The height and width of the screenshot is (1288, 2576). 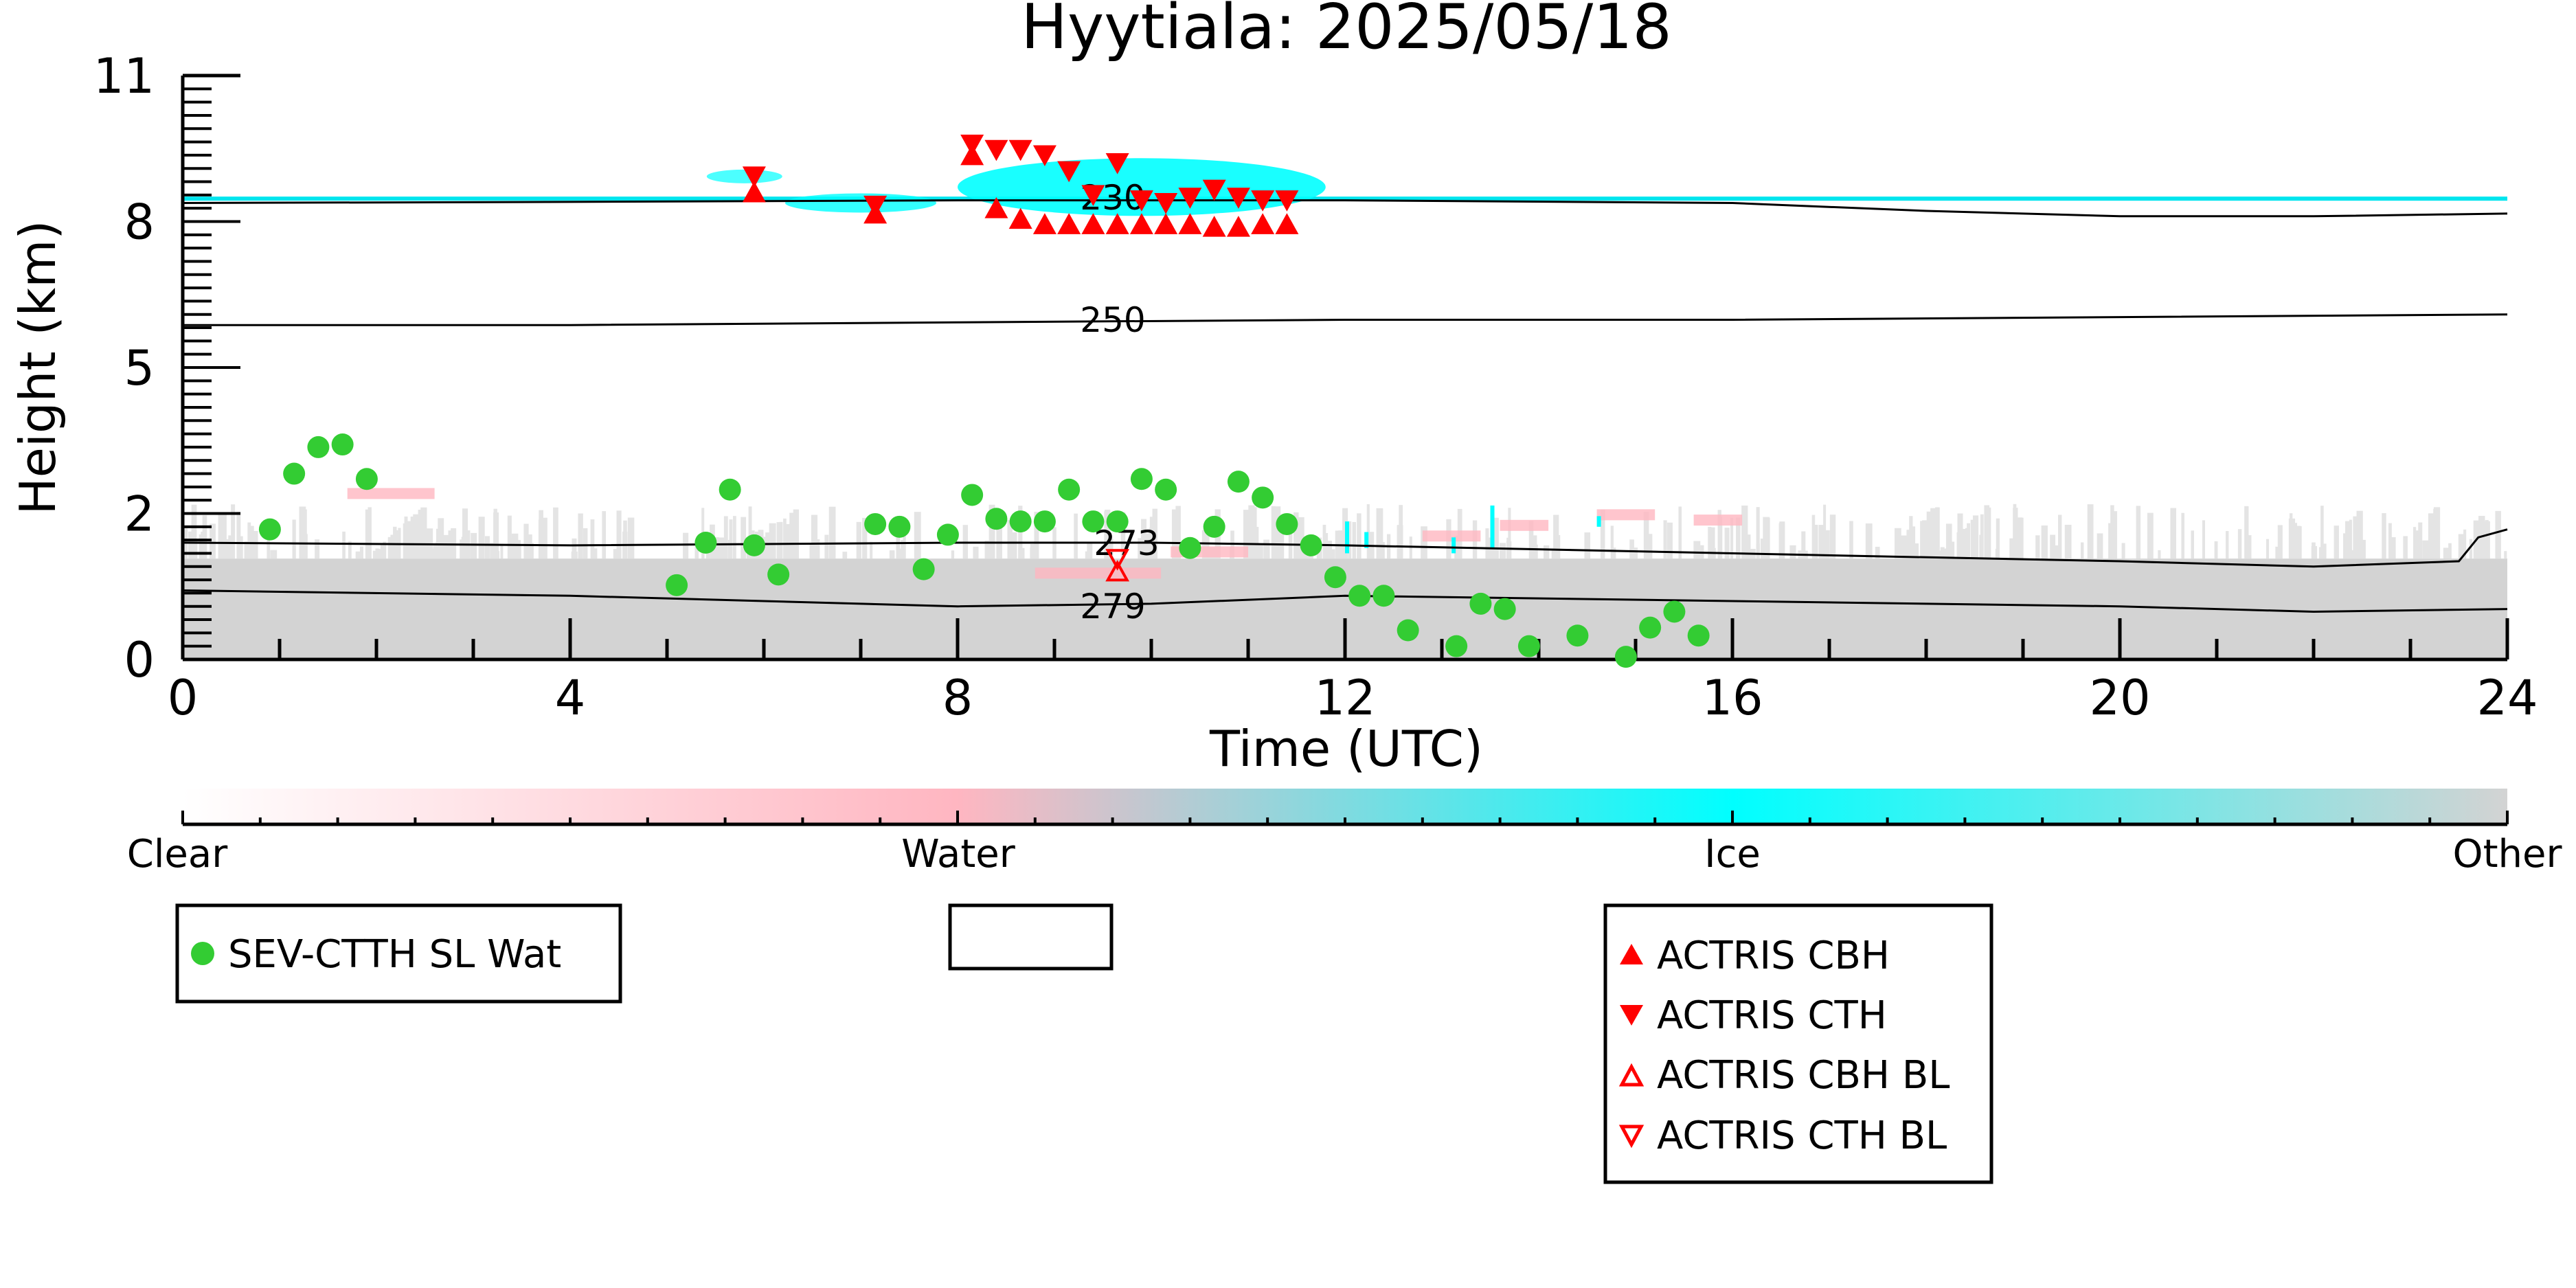 What do you see at coordinates (1453, 545) in the screenshot?
I see `cloud-pixel-ice` at bounding box center [1453, 545].